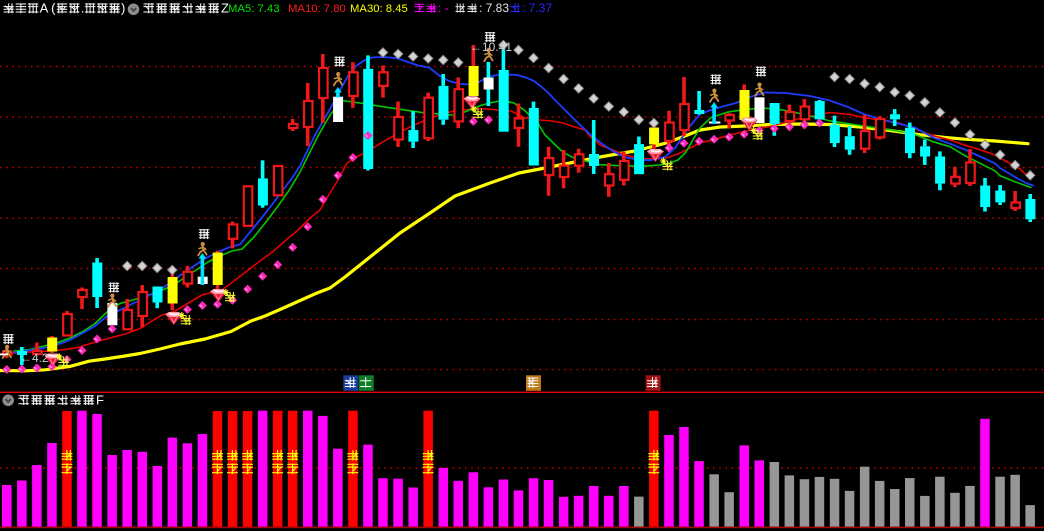 This screenshot has height=531, width=1044. Describe the element at coordinates (494, 8) in the screenshot. I see `svg-text:: 7.83: : 7.83` at that location.